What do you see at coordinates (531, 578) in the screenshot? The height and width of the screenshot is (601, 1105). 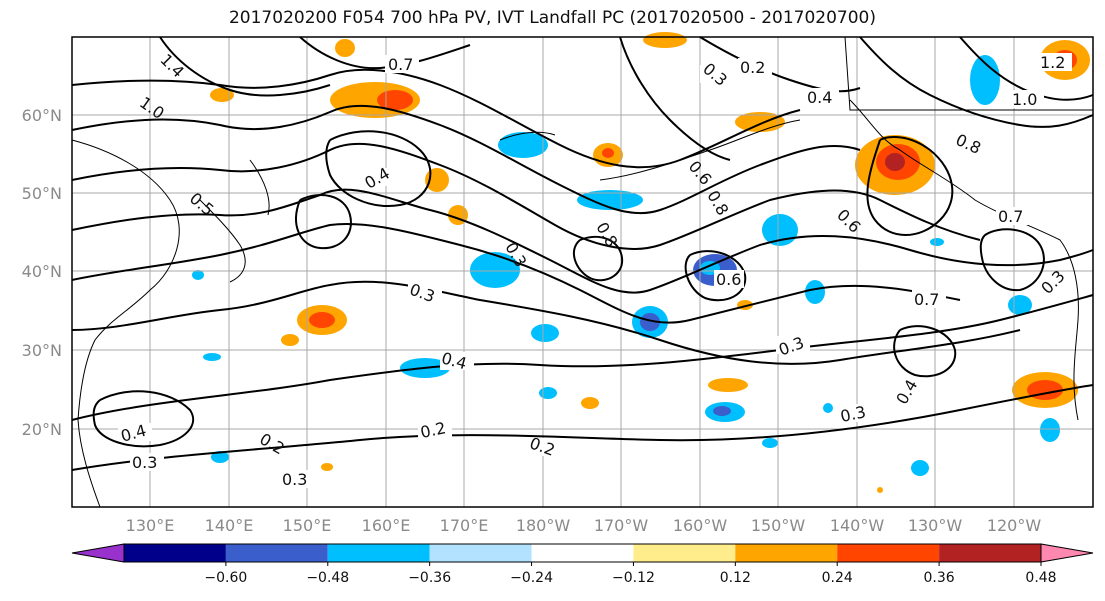 I see `colorbar-tick-label: −0.24` at bounding box center [531, 578].